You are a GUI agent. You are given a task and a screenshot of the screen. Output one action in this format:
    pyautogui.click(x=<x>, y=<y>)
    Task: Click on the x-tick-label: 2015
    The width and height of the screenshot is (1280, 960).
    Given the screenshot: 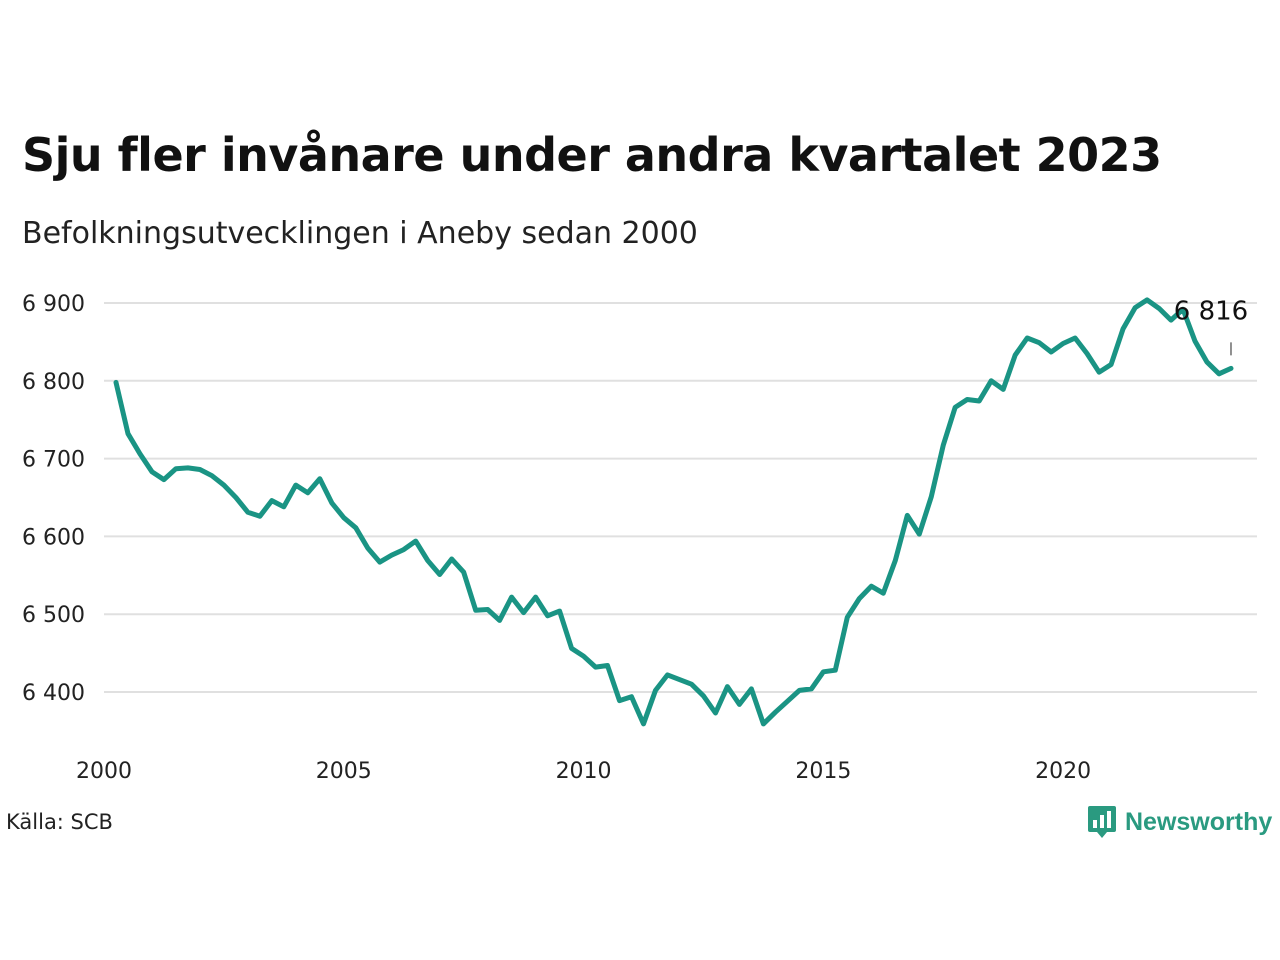 What is the action you would take?
    pyautogui.click(x=823, y=771)
    